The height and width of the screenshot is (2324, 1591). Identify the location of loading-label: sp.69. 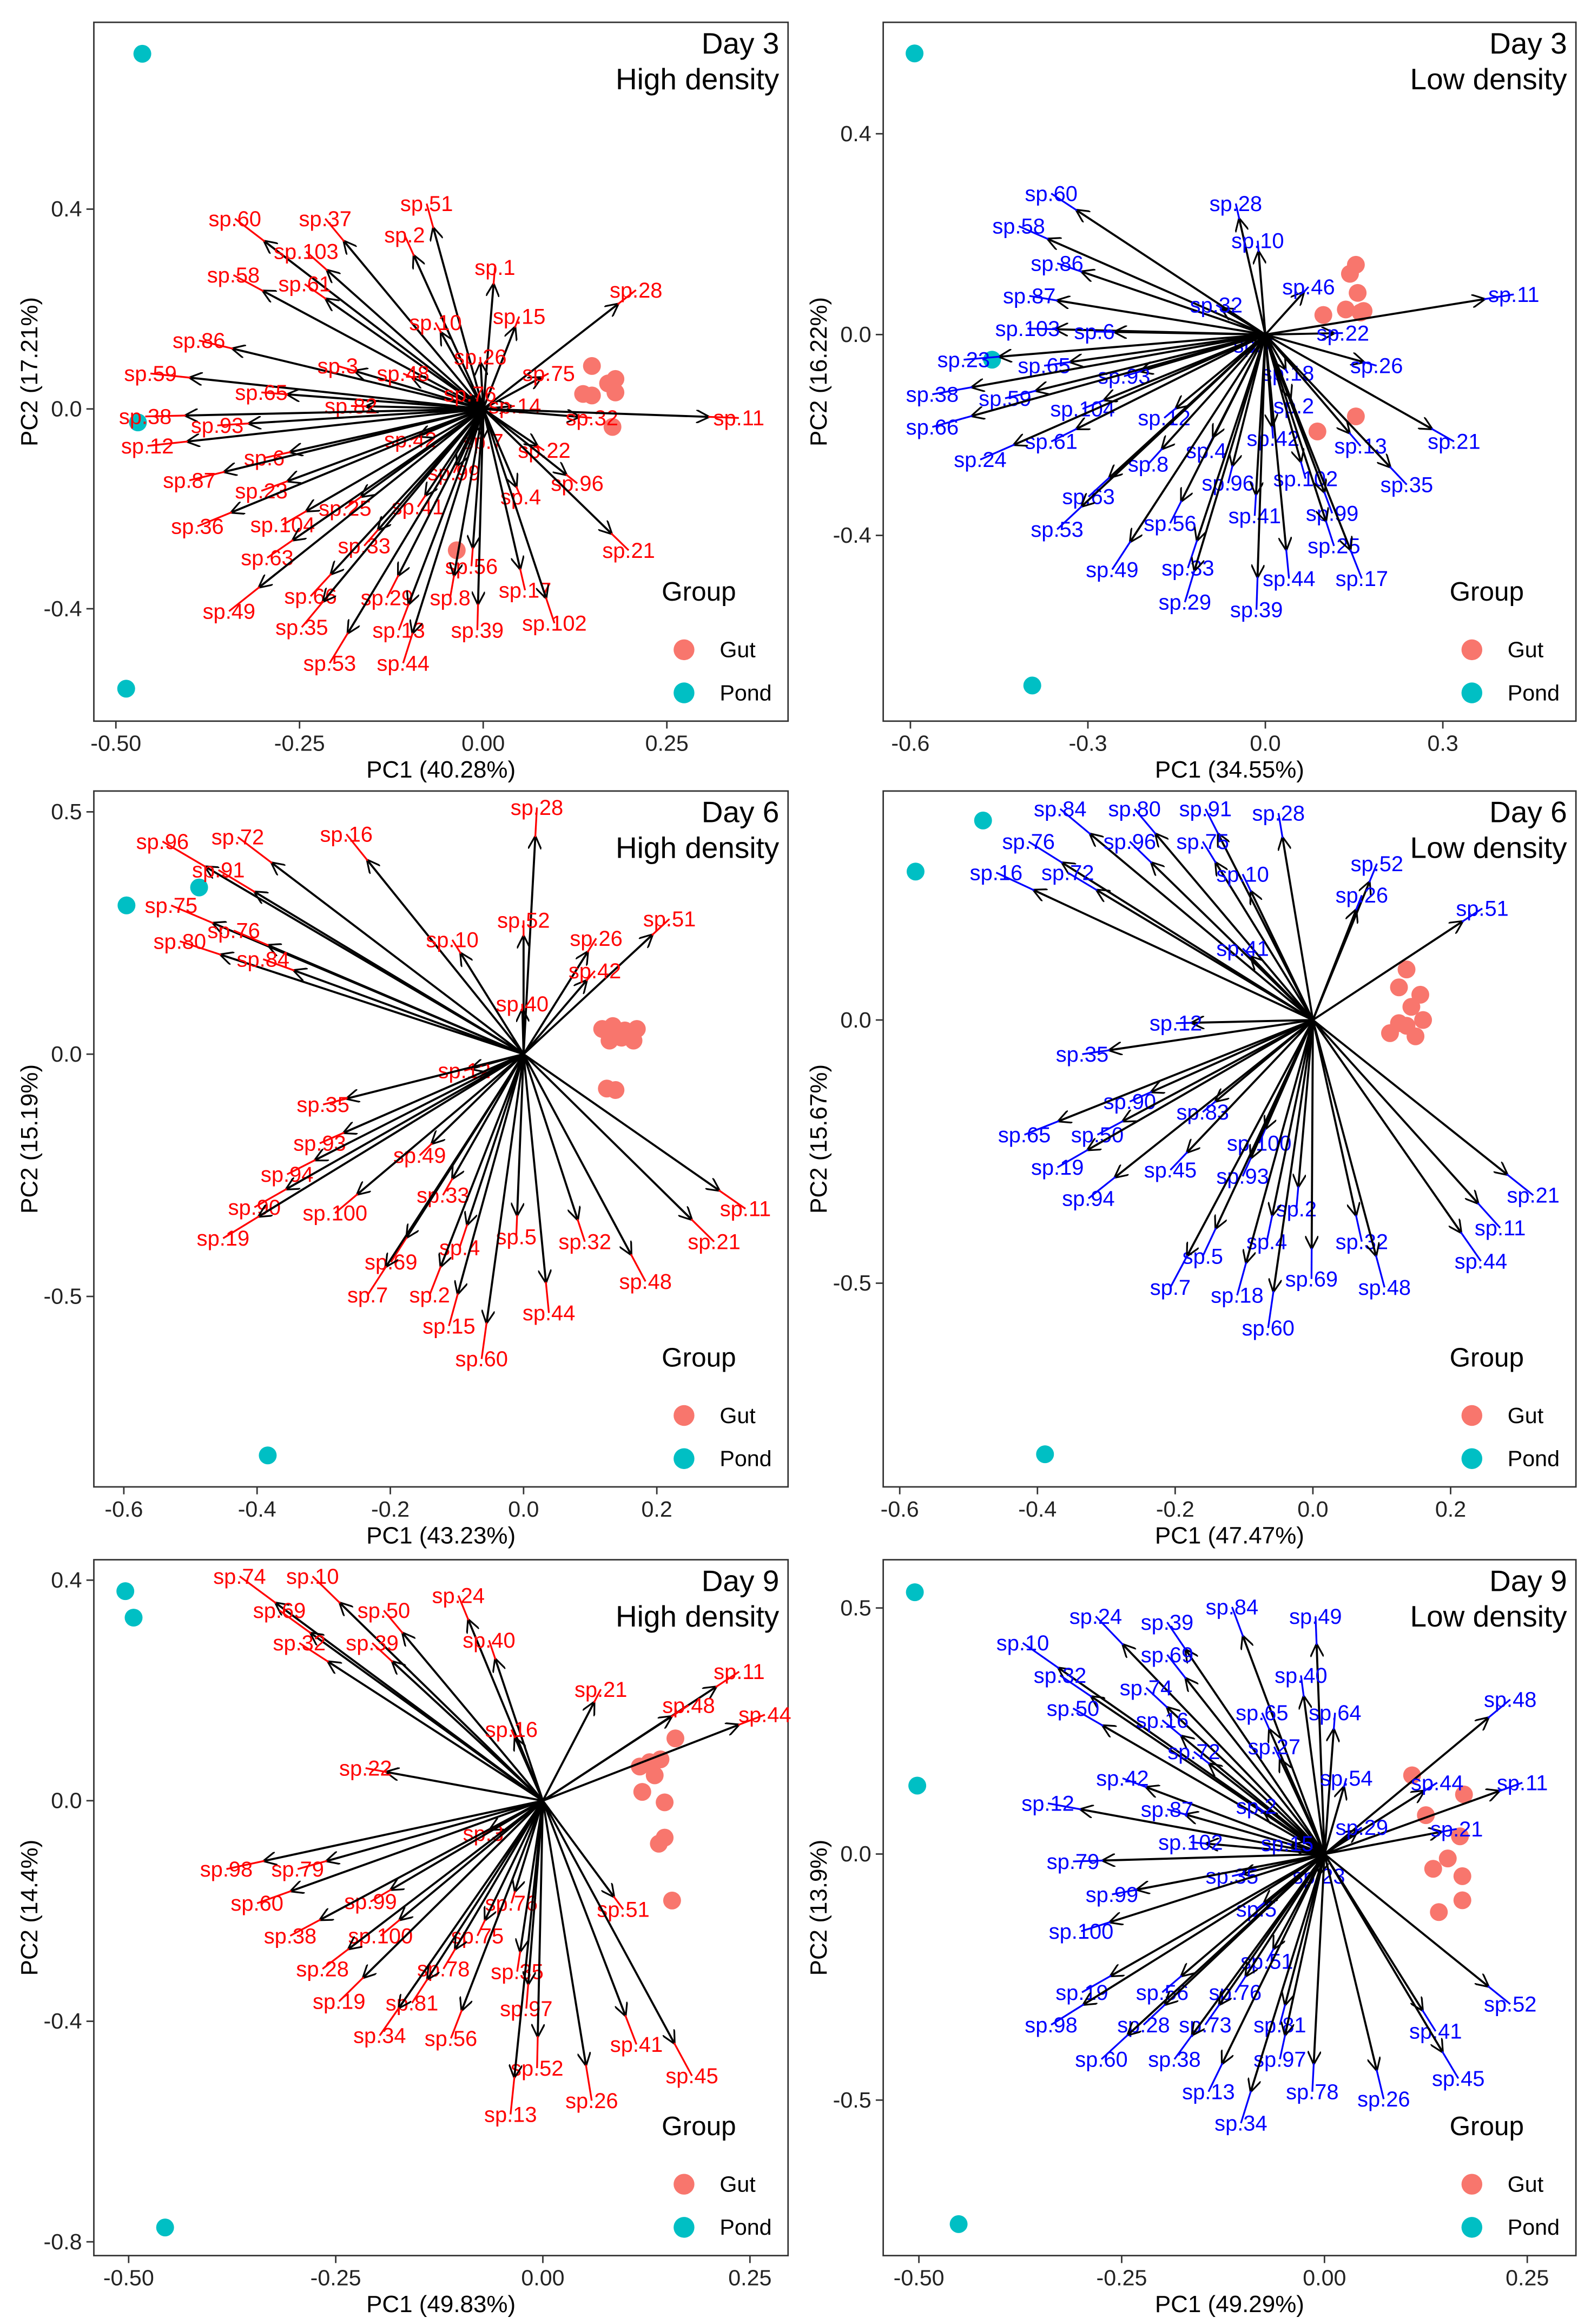
(279, 1611).